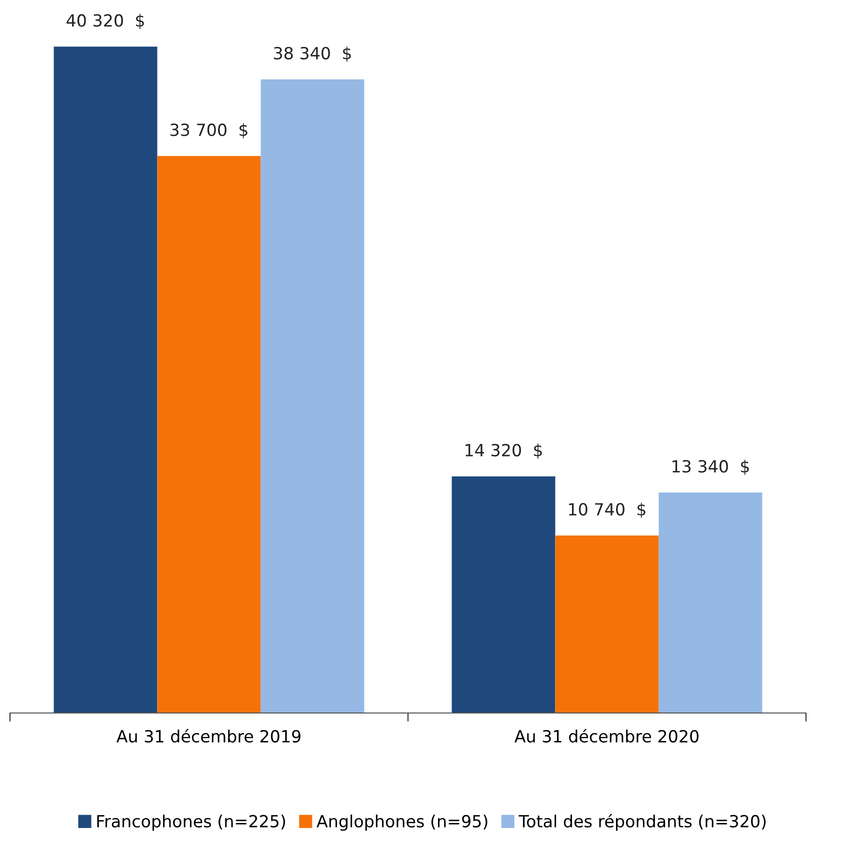 Image resolution: width=846 pixels, height=850 pixels. Describe the element at coordinates (504, 451) in the screenshot. I see `data-label: 14 320 $` at that location.